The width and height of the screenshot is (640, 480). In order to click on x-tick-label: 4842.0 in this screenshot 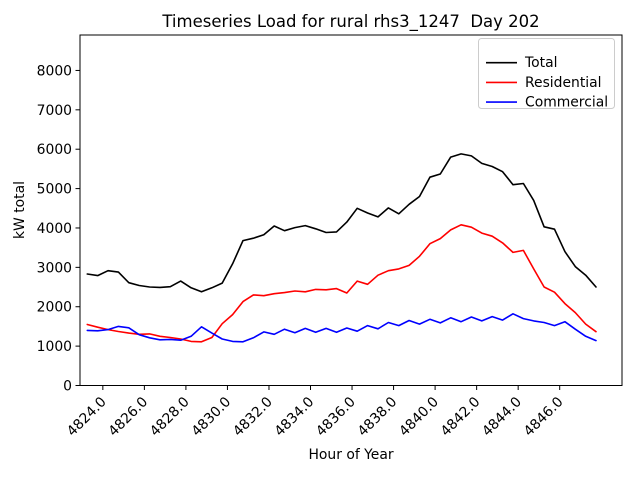, I will do `click(461, 417)`.